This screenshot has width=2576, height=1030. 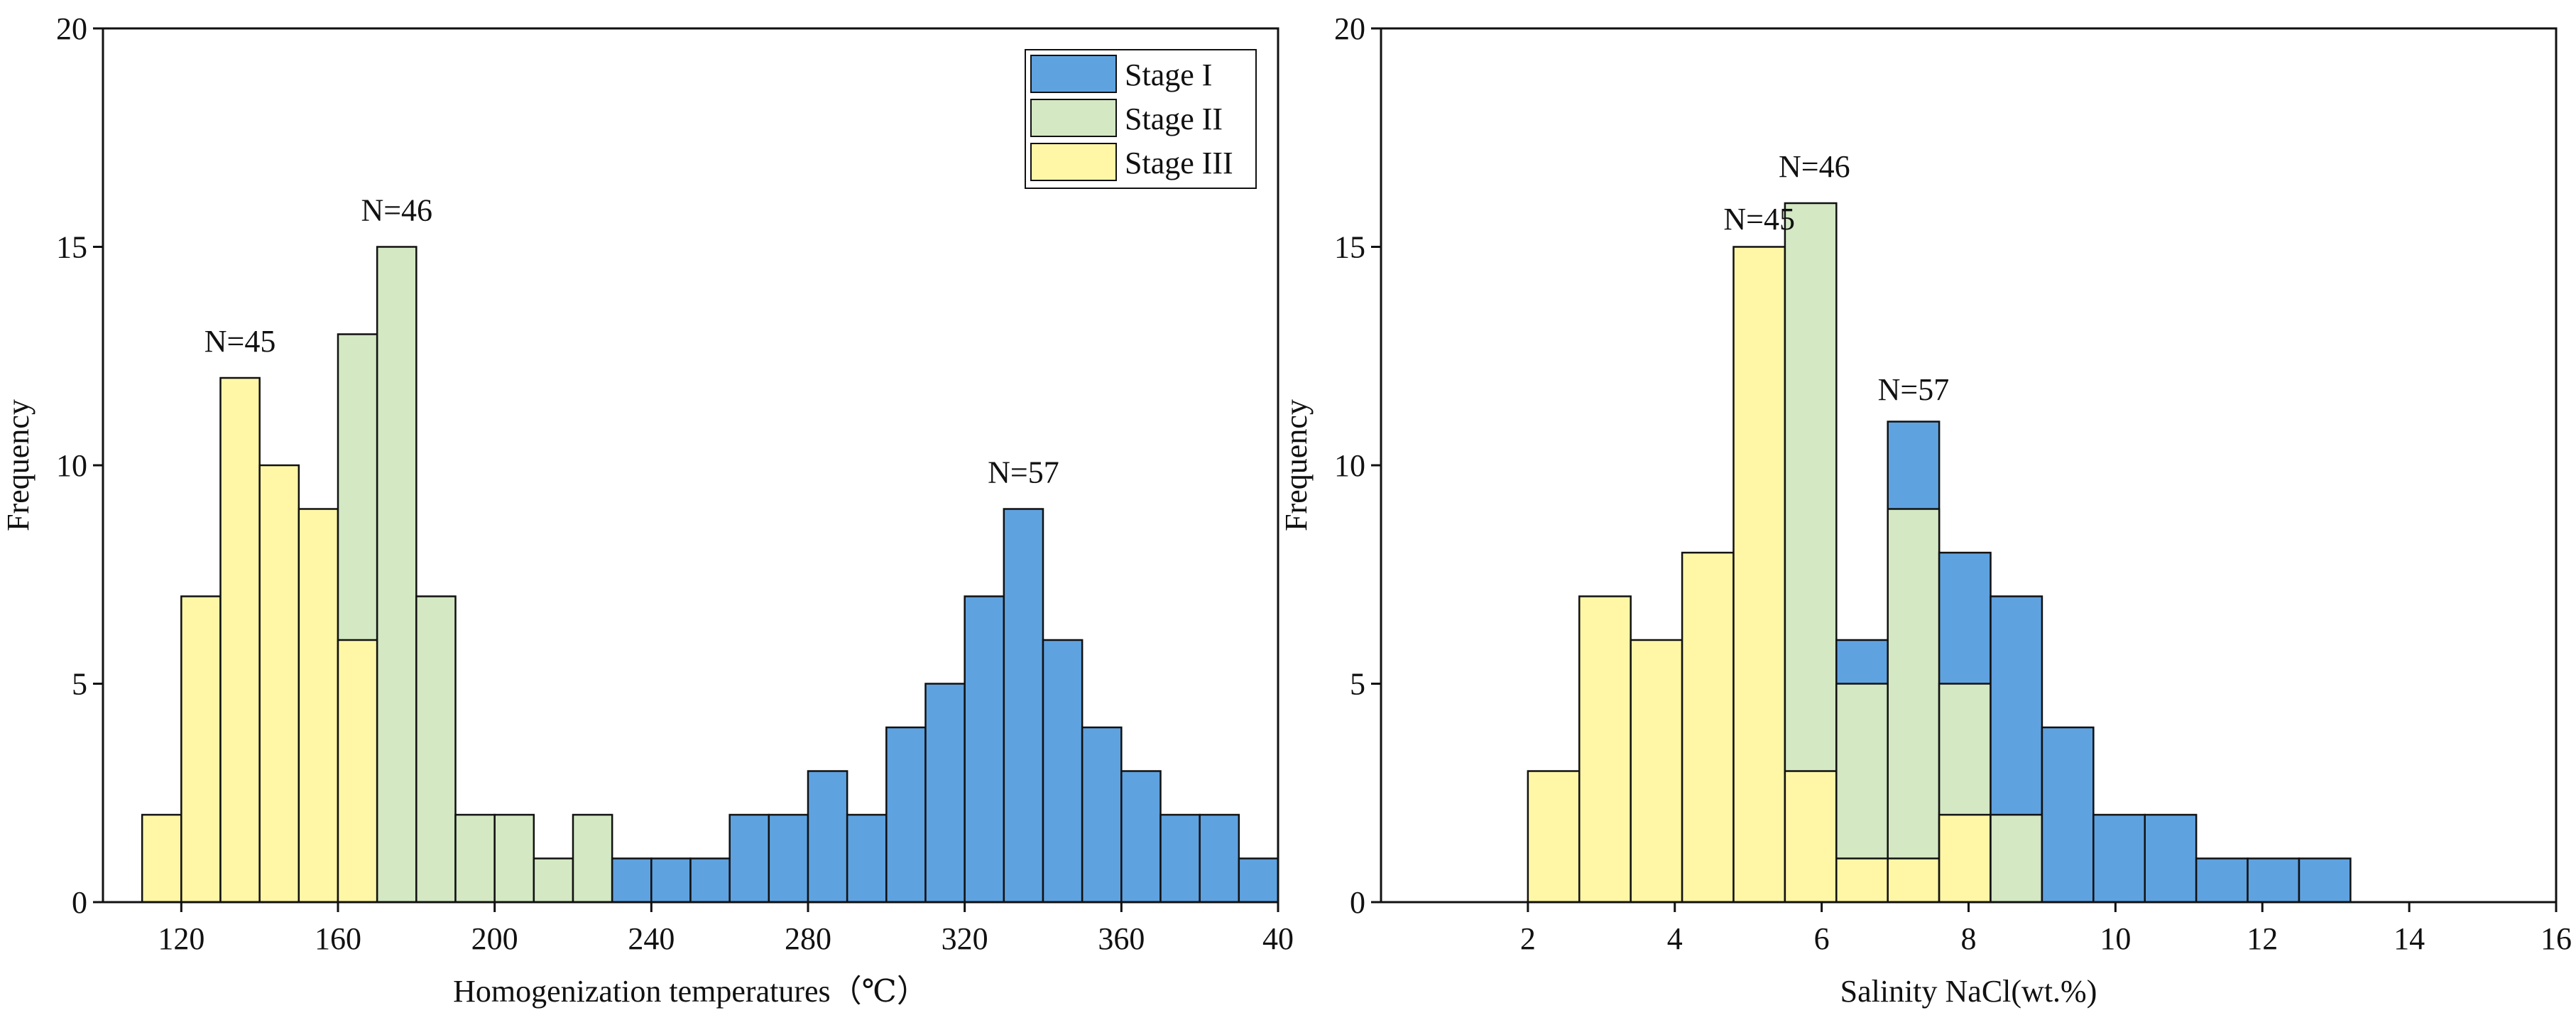 What do you see at coordinates (2119, 858) in the screenshot?
I see `bar-stage-i-9.7` at bounding box center [2119, 858].